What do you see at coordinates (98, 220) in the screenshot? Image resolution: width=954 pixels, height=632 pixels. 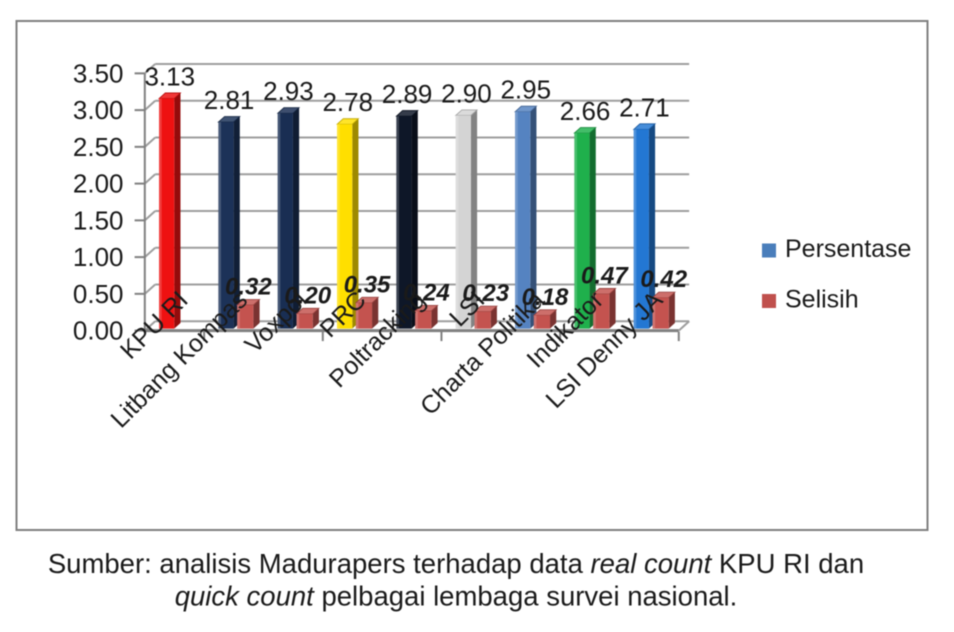 I see `y-axis-label: 1.50` at bounding box center [98, 220].